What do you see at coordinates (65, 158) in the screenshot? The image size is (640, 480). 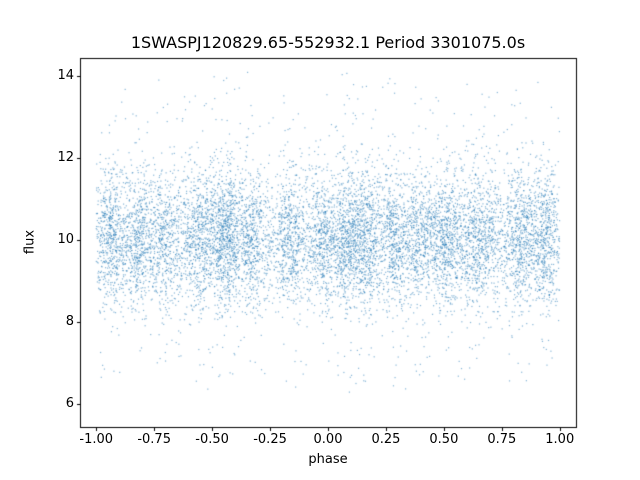 I see `y-tick-label: 12` at bounding box center [65, 158].